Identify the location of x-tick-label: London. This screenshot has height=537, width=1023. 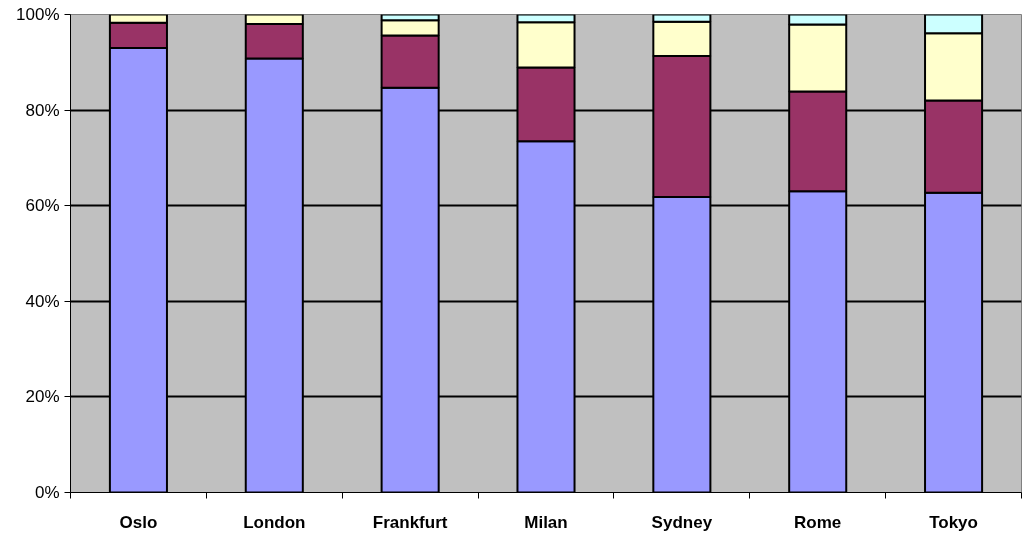
(274, 522).